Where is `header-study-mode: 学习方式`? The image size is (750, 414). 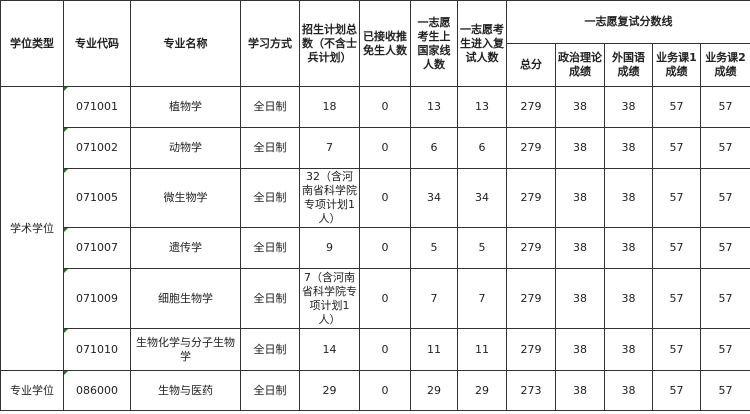
header-study-mode: 学习方式 is located at coordinates (270, 43).